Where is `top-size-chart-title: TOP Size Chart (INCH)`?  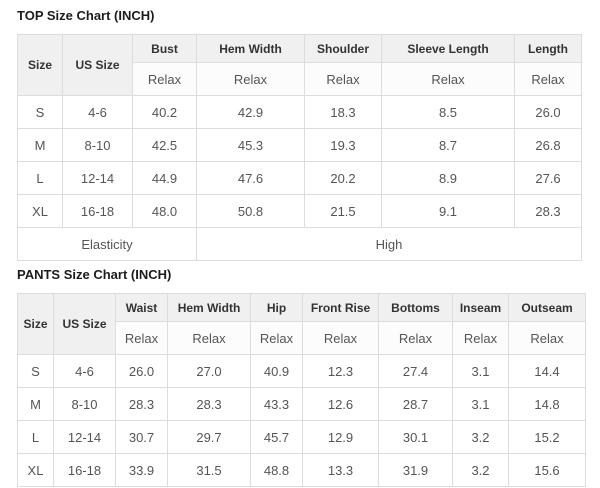
top-size-chart-title: TOP Size Chart (INCH) is located at coordinates (86, 15).